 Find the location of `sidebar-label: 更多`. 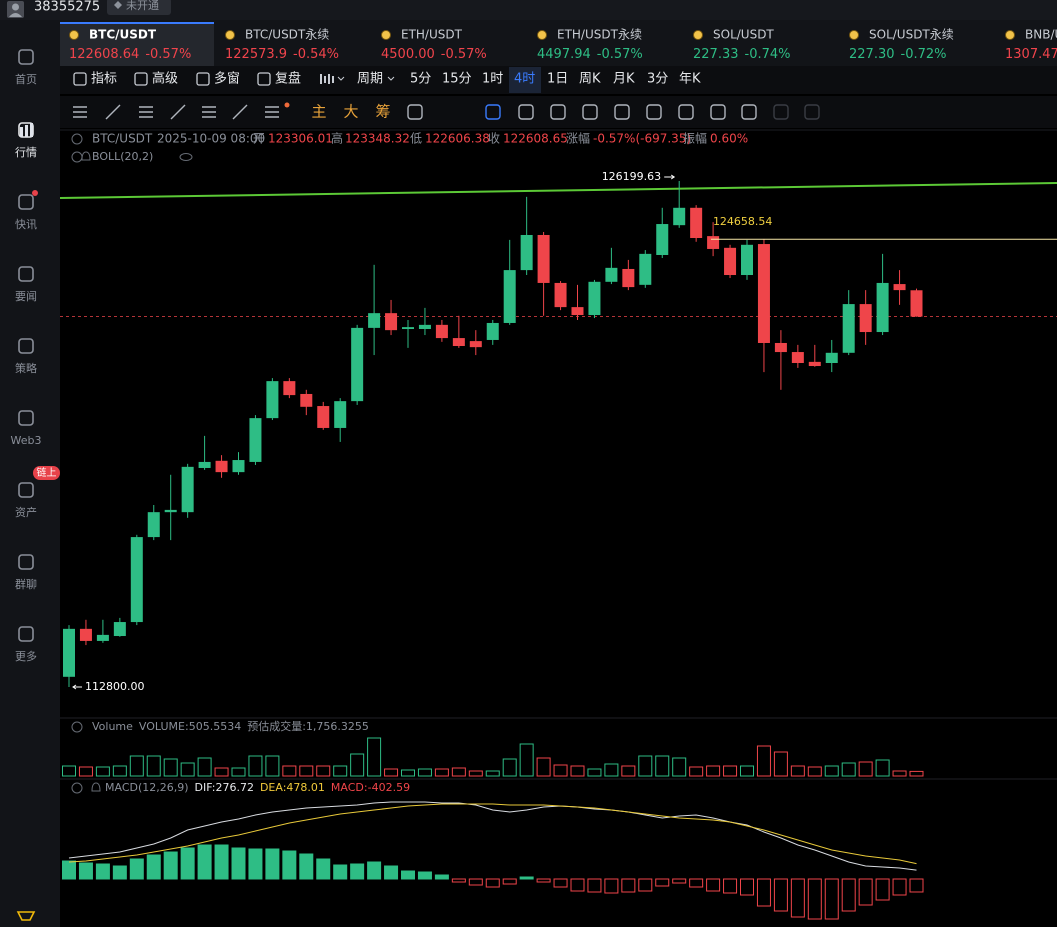

sidebar-label: 更多 is located at coordinates (26, 656).